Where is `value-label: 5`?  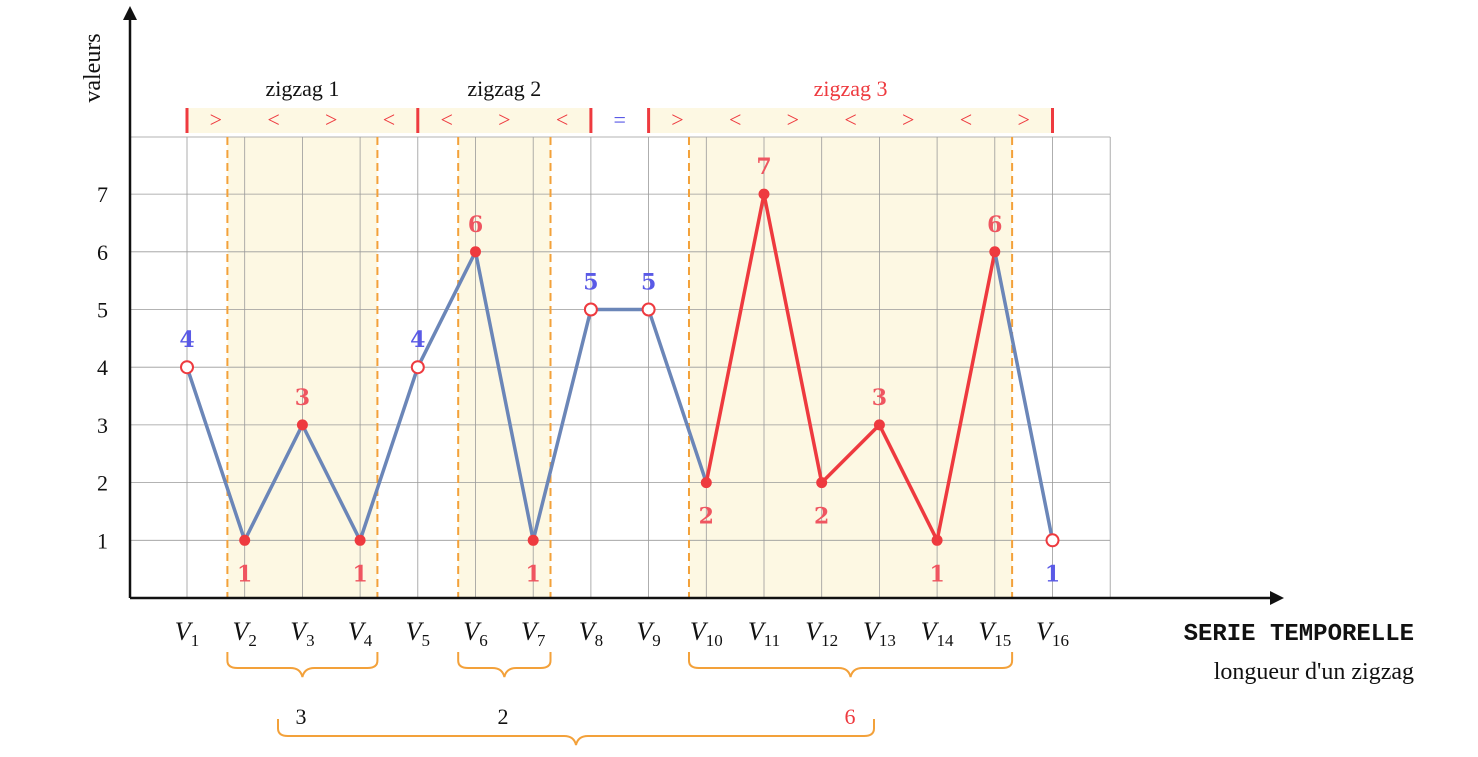
value-label: 5 is located at coordinates (590, 283).